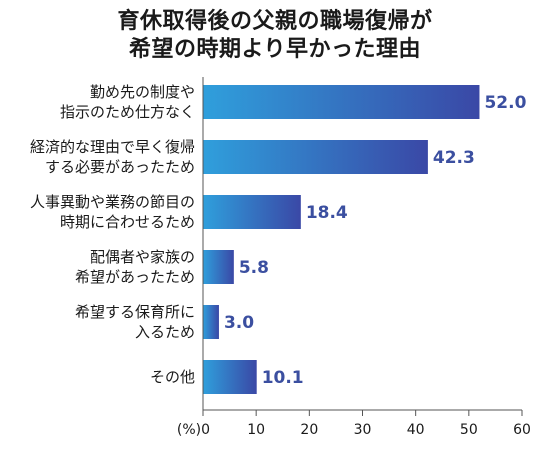  What do you see at coordinates (127, 222) in the screenshot?
I see `category-label-2-1: 時期に合わせるため` at bounding box center [127, 222].